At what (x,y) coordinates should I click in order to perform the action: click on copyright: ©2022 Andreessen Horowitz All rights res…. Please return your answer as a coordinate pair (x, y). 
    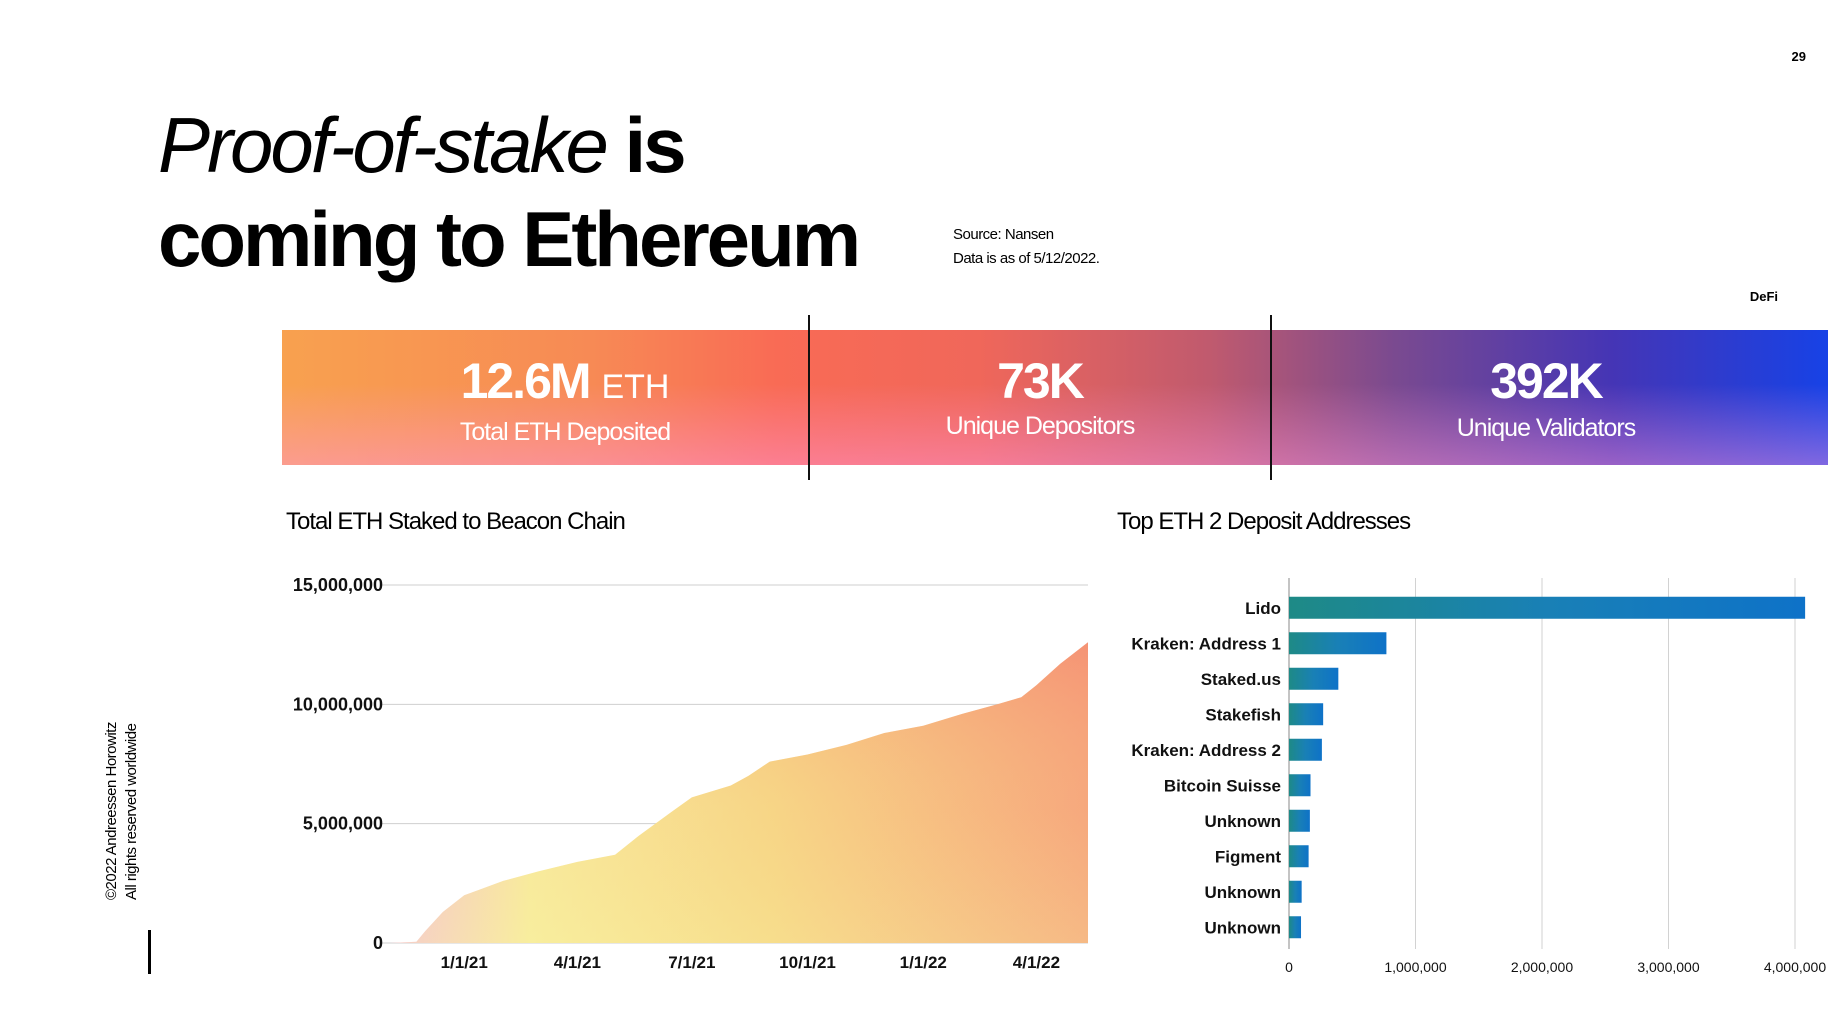
    Looking at the image, I should click on (122, 811).